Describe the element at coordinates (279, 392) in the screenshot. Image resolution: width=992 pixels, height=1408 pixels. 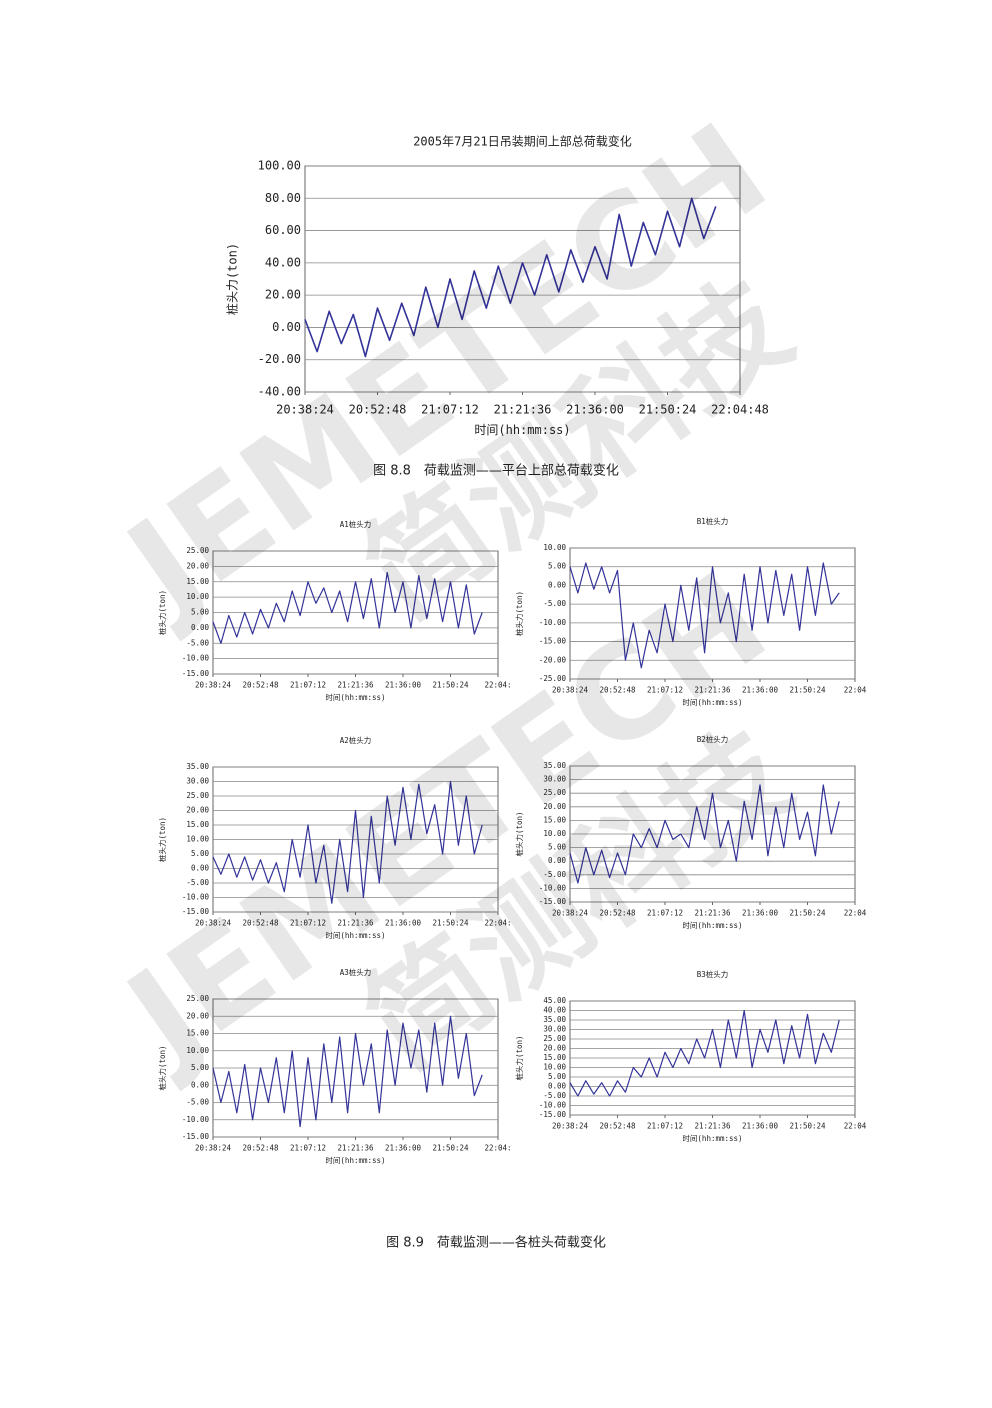
I see `y-tick-label: -40.00` at that location.